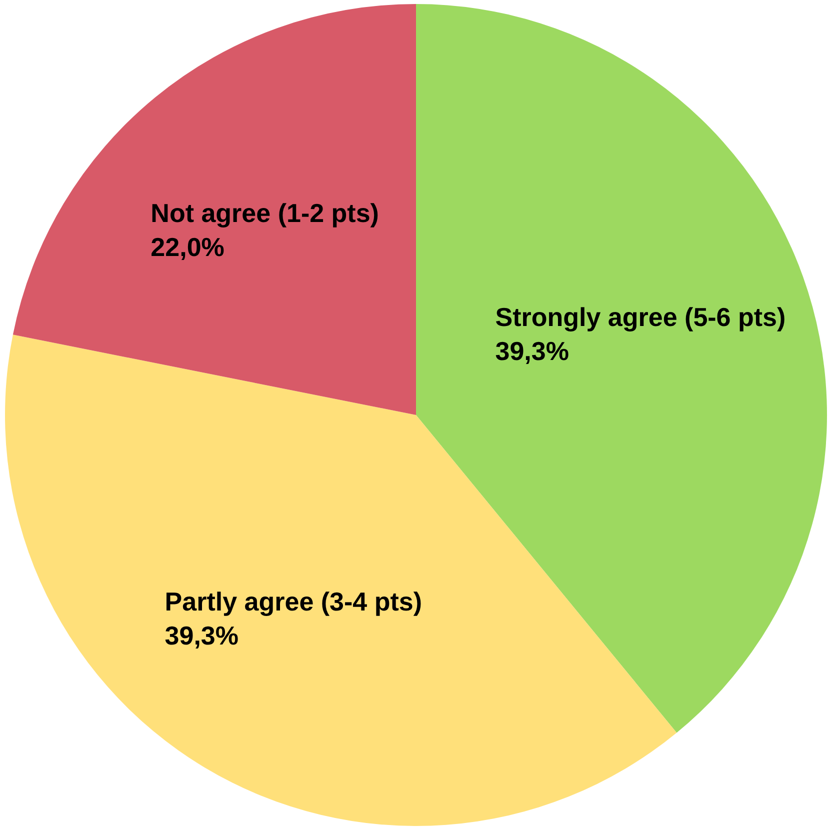  What do you see at coordinates (293, 601) in the screenshot?
I see `slice-label: Partly agree (3-4 pts)` at bounding box center [293, 601].